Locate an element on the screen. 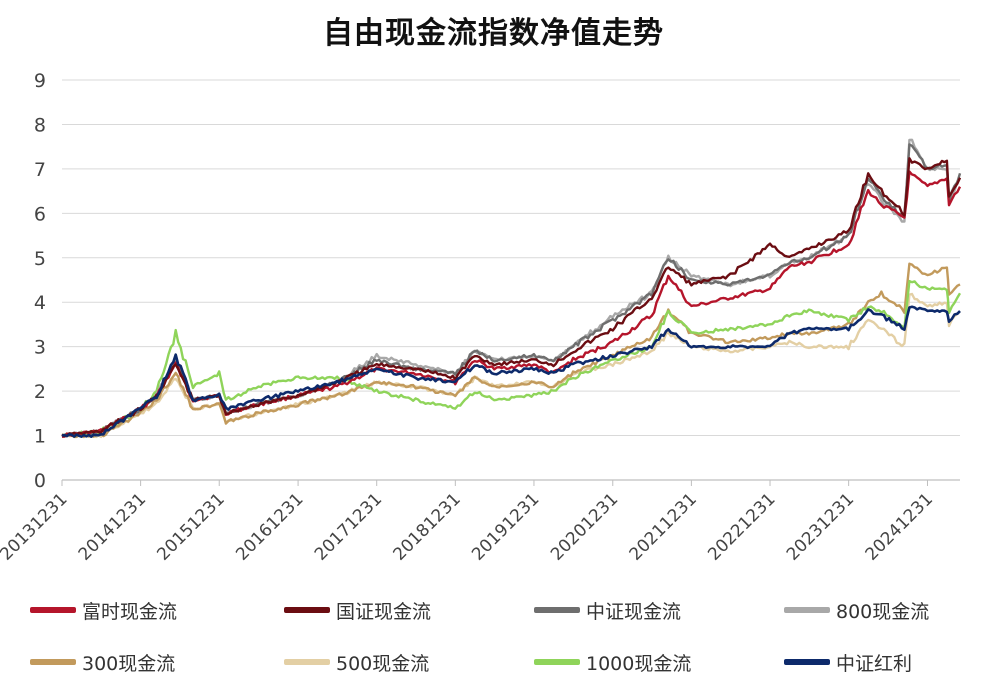 This screenshot has width=987, height=692. legend-label: 1000现金流 is located at coordinates (639, 663).